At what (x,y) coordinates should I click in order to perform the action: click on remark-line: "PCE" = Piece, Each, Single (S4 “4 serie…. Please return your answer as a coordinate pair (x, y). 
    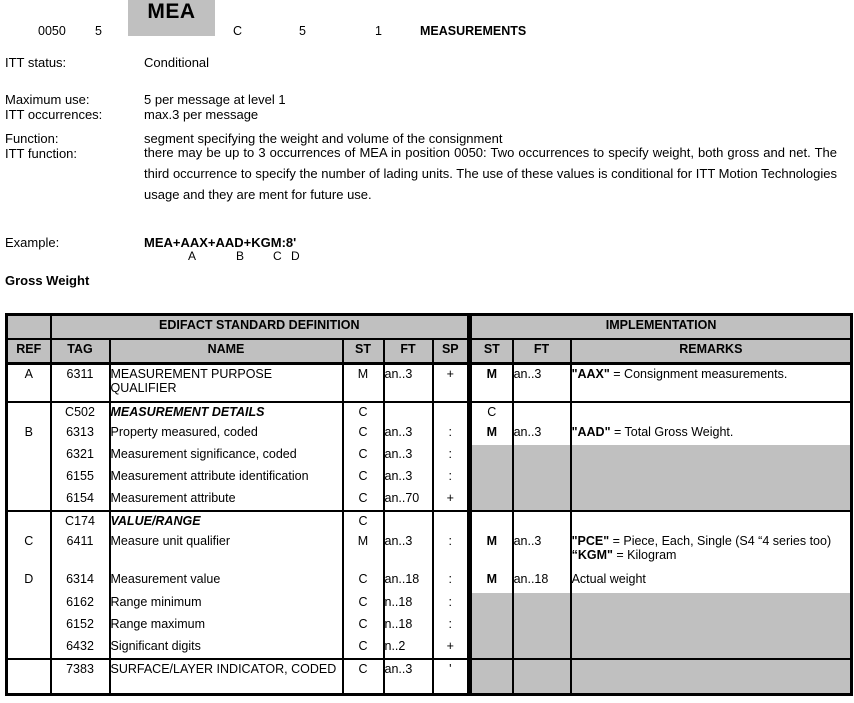
    Looking at the image, I should click on (712, 540).